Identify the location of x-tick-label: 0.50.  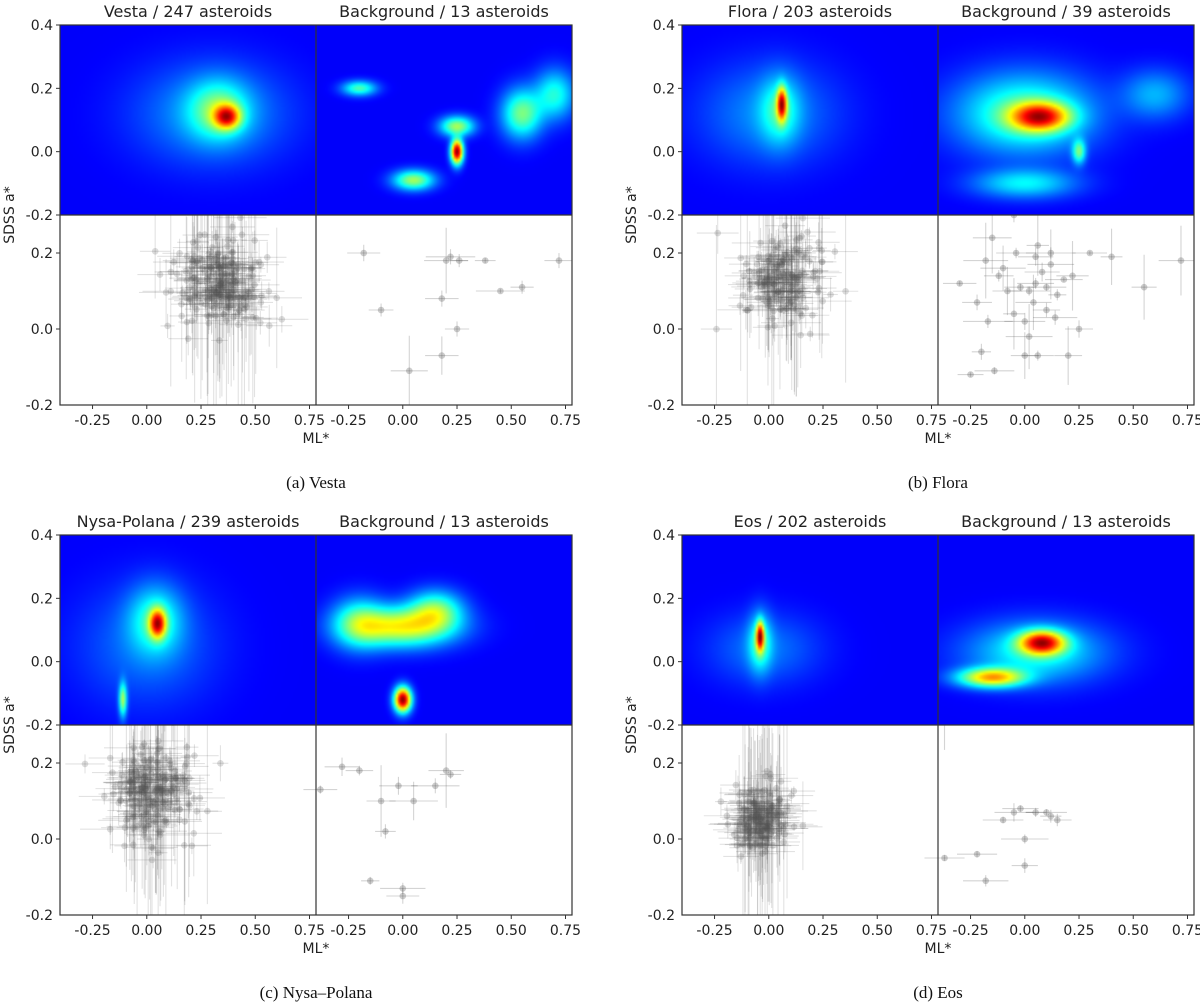
(877, 931).